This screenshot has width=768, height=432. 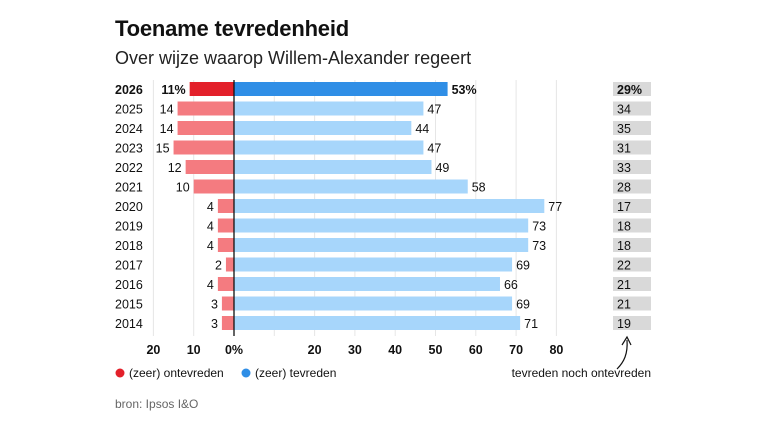 What do you see at coordinates (246, 373) in the screenshot?
I see `legend-swatch-tevreden` at bounding box center [246, 373].